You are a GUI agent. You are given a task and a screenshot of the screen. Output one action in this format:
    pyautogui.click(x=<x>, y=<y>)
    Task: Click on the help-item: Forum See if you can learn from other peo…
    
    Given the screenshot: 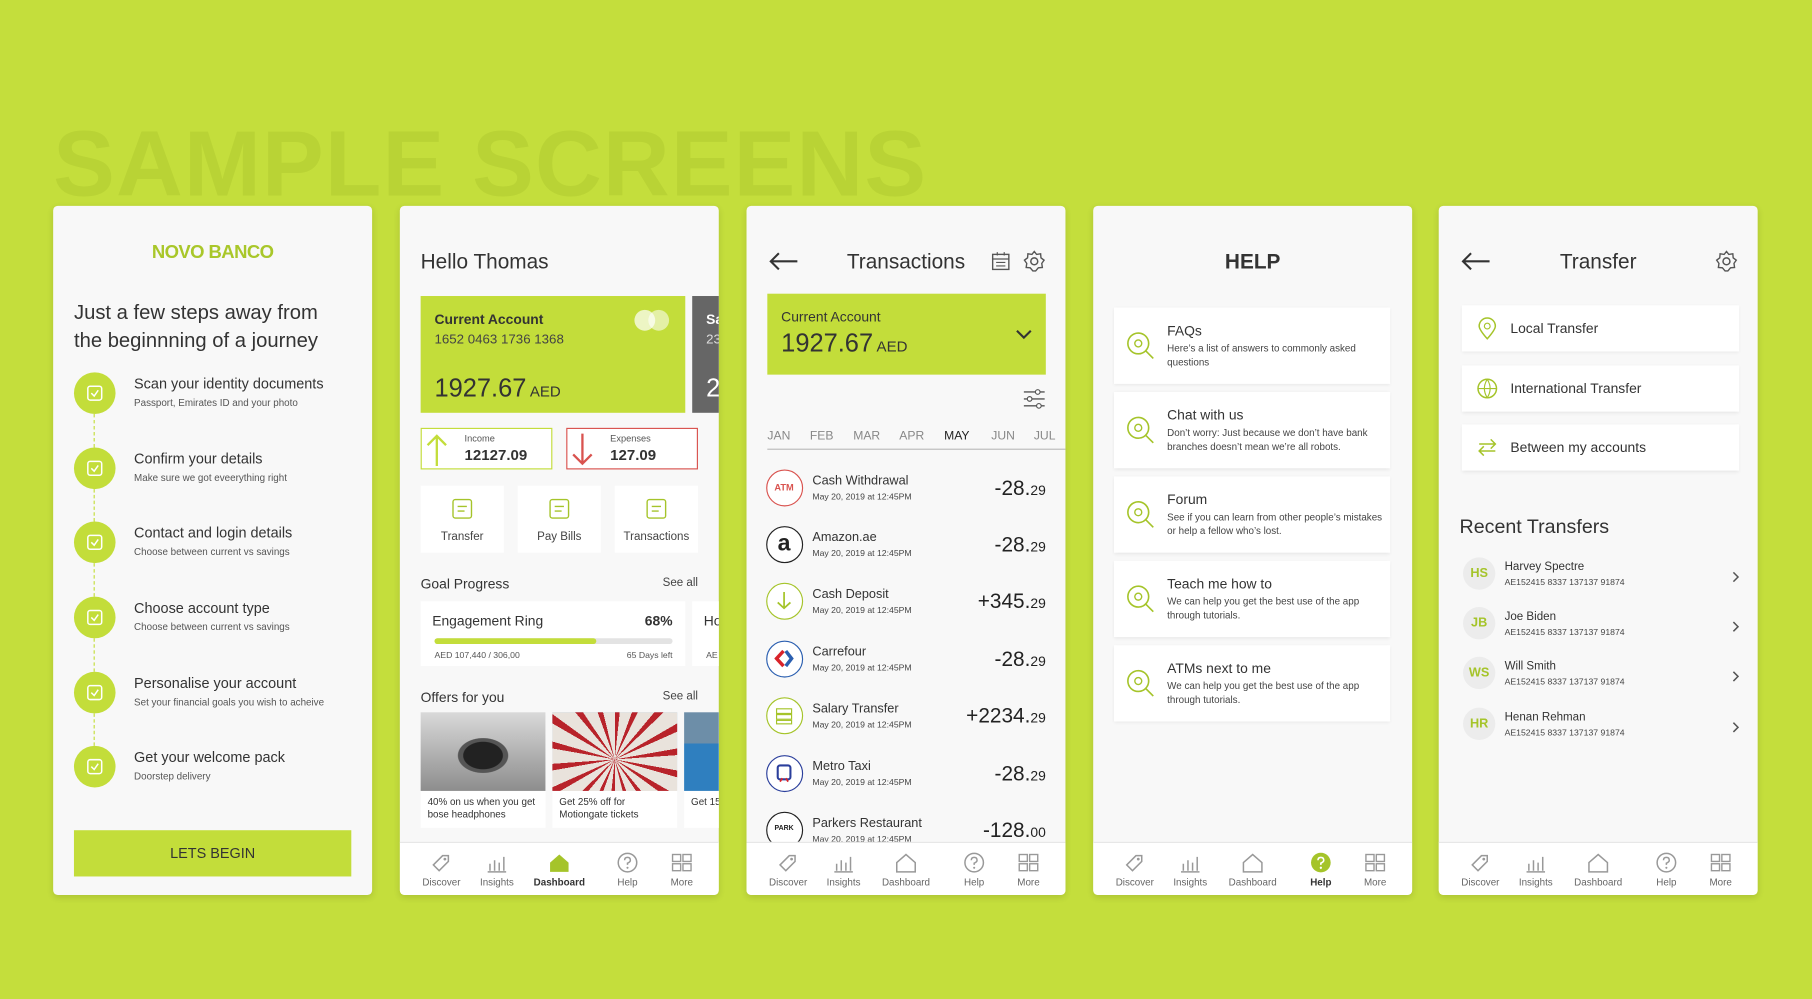 What is the action you would take?
    pyautogui.click(x=1252, y=514)
    